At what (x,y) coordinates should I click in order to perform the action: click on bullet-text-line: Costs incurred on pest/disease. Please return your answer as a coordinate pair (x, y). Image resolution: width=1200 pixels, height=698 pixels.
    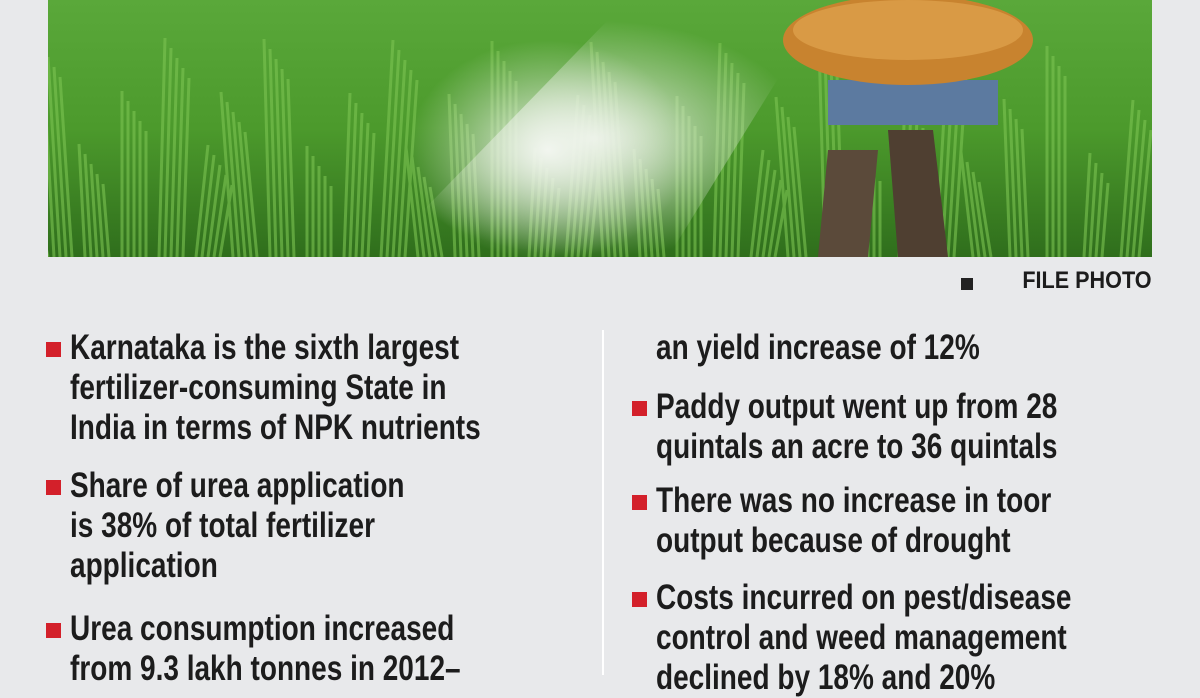
    Looking at the image, I should click on (864, 597).